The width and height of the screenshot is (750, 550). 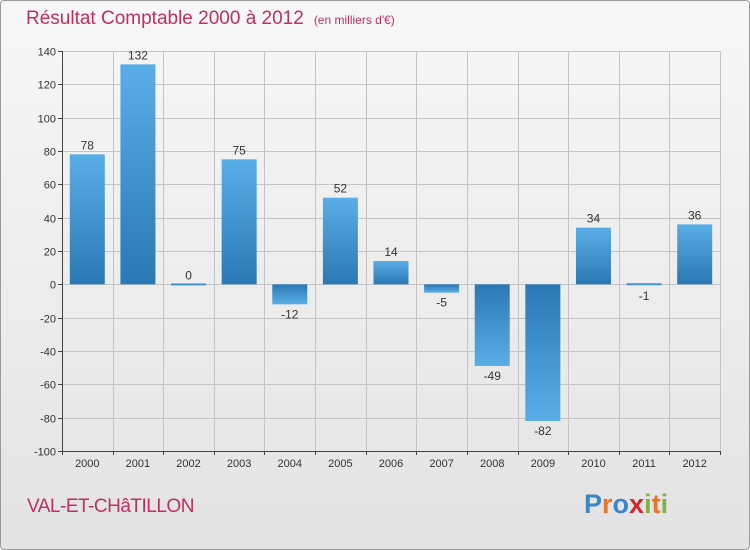 What do you see at coordinates (543, 352) in the screenshot?
I see `bar-2009` at bounding box center [543, 352].